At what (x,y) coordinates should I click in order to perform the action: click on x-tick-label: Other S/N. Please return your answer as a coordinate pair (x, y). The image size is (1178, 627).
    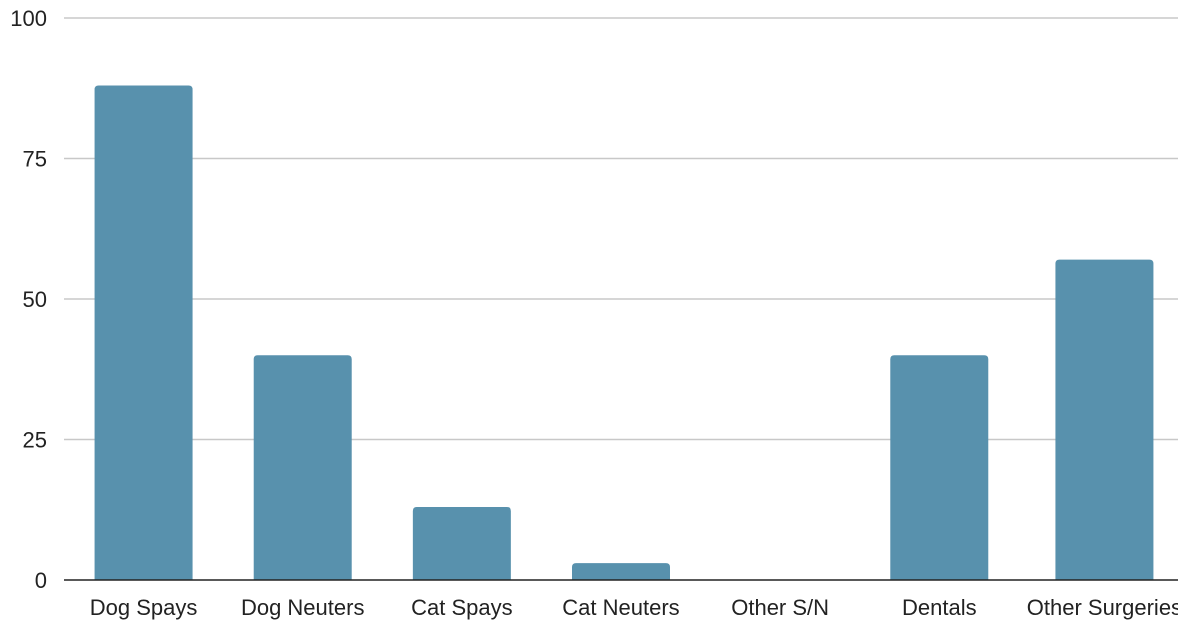
    Looking at the image, I should click on (780, 607).